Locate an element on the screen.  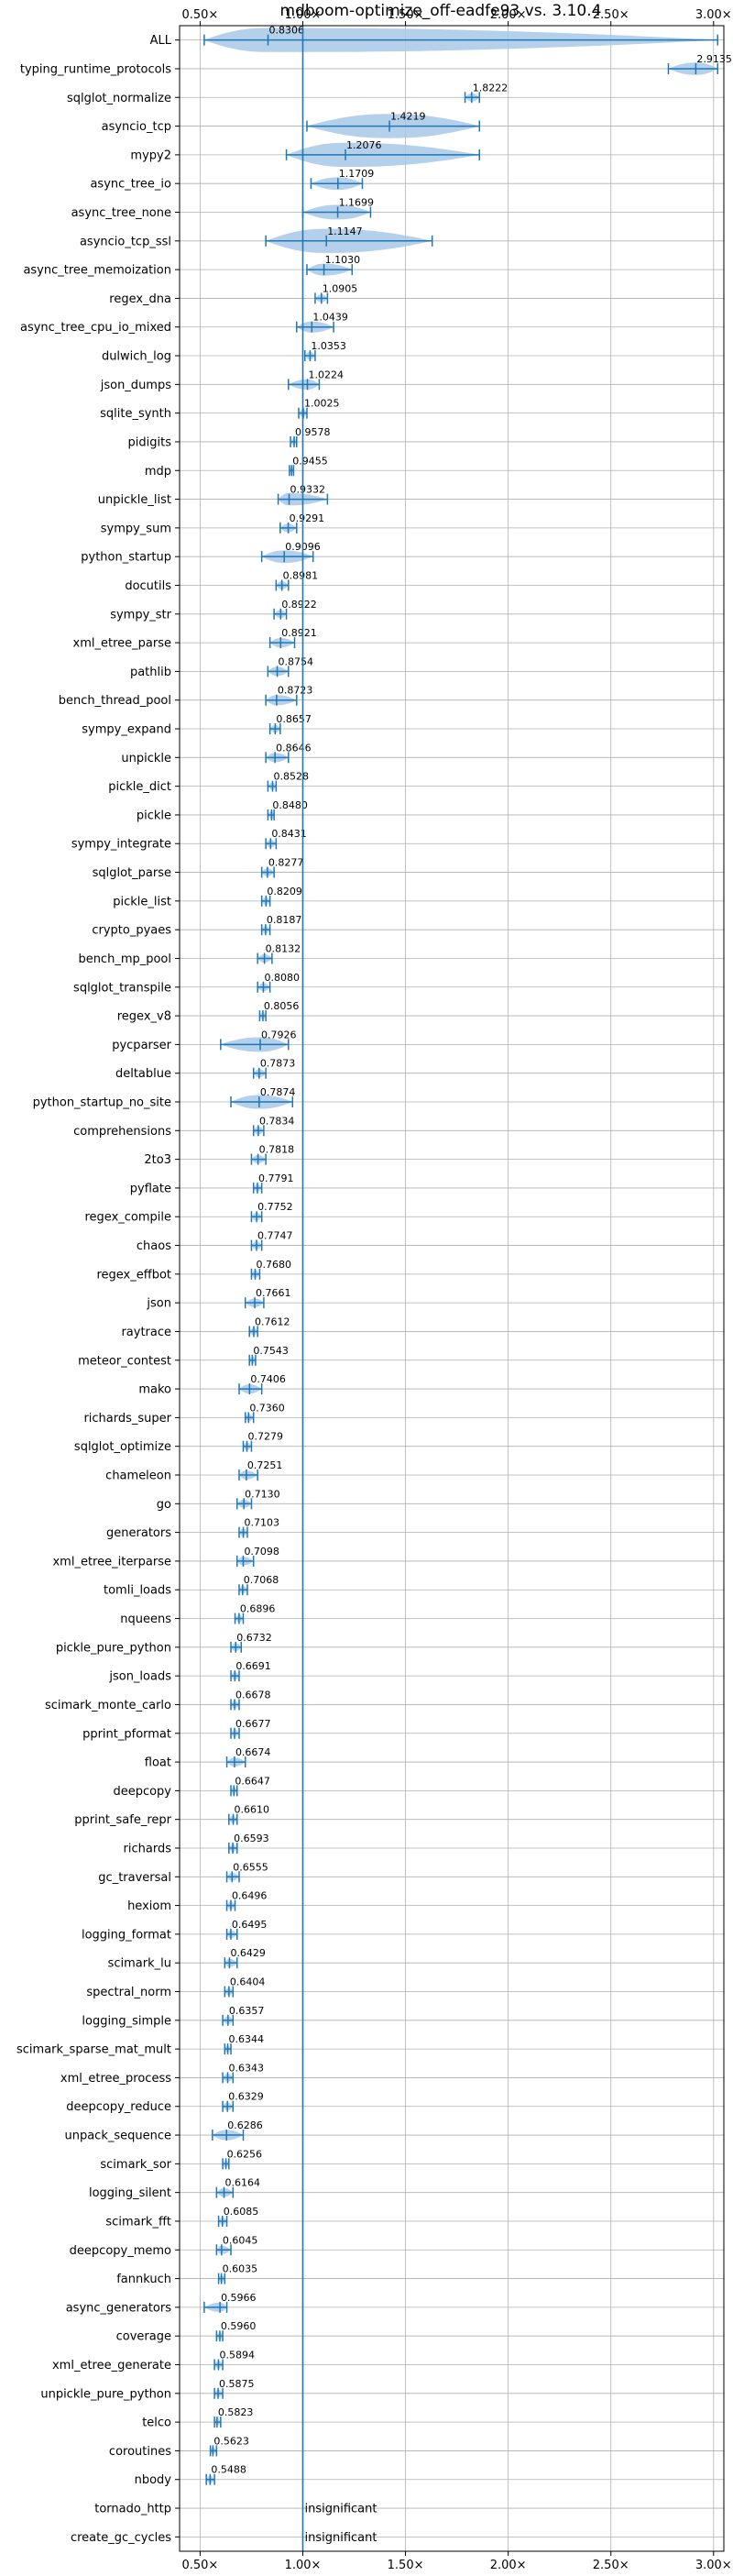
benchmark-label: mako is located at coordinates (154, 1390).